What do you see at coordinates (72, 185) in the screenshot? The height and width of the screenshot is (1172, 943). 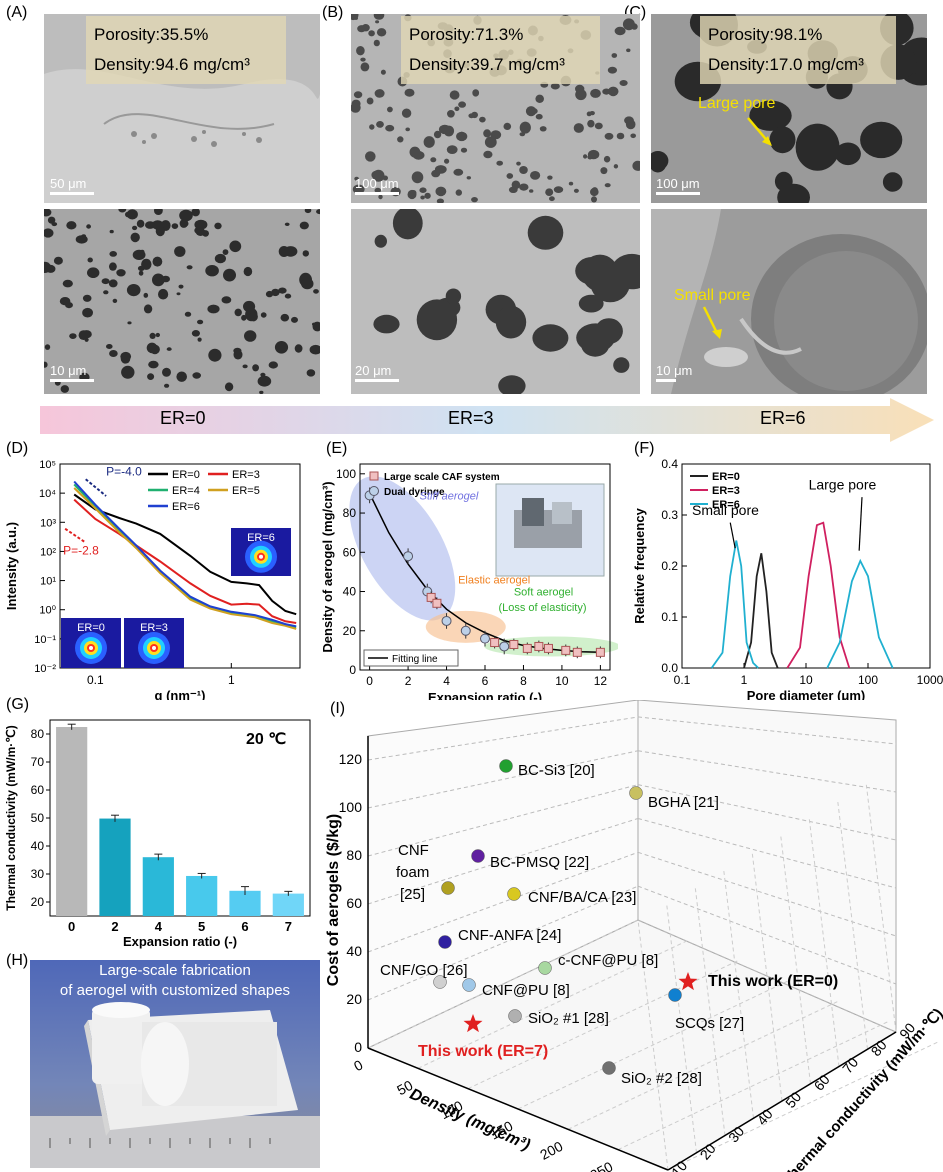 I see `scale-bar-a-top: 50 μm` at bounding box center [72, 185].